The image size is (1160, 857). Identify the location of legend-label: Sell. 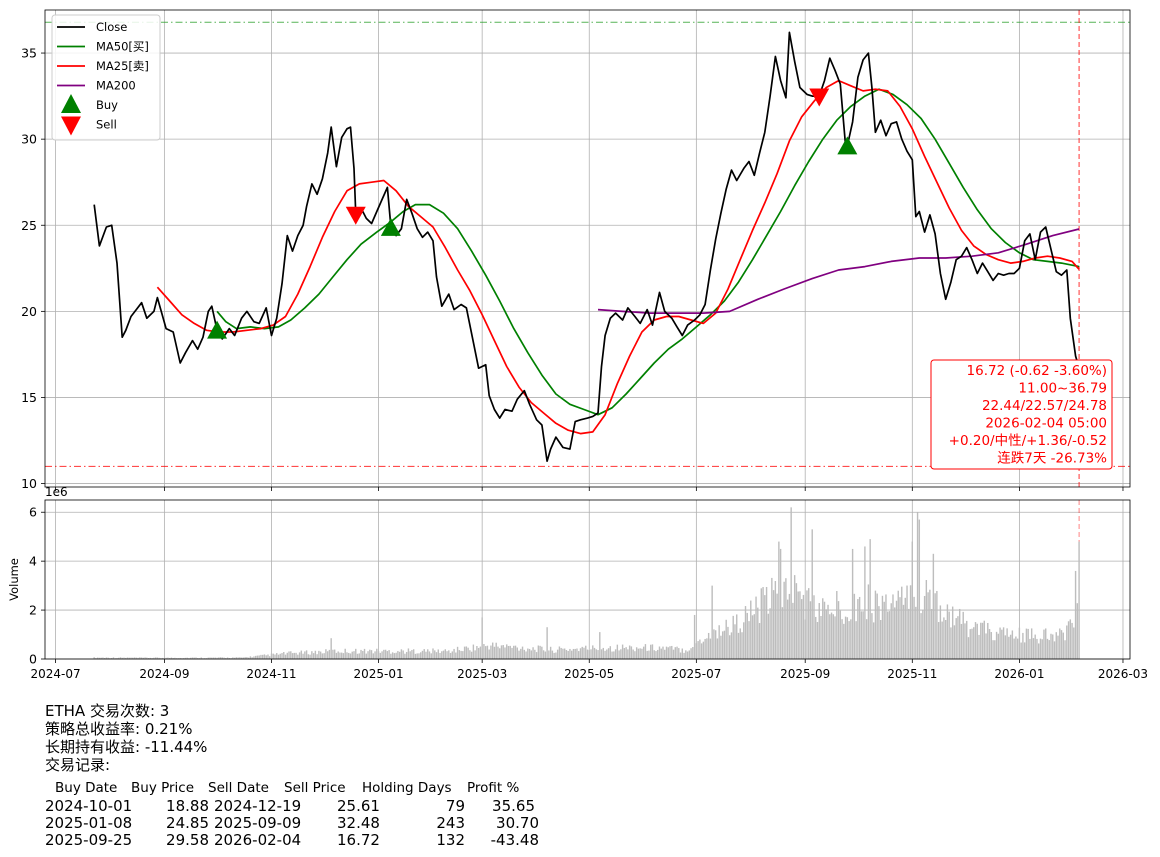
(106, 125).